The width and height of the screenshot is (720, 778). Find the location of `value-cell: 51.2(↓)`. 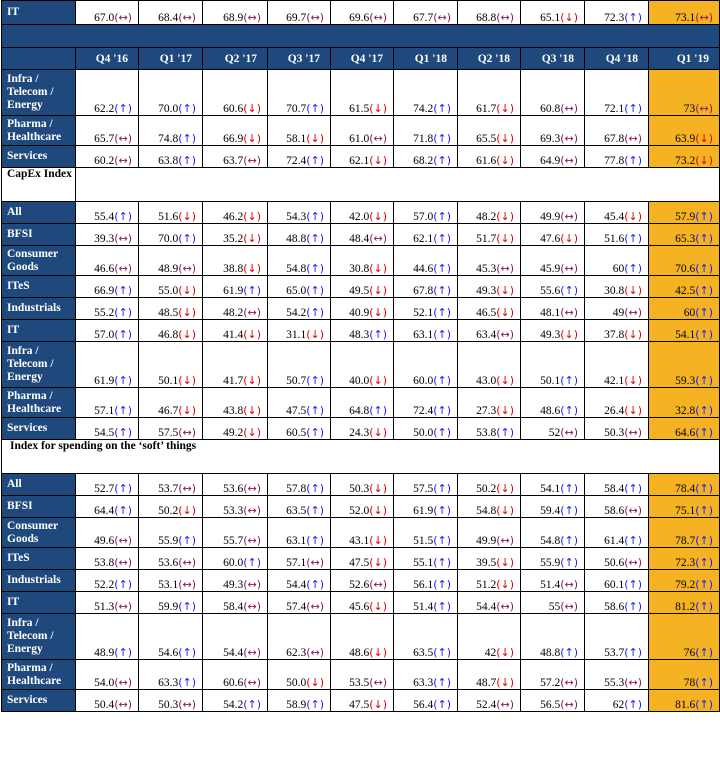

value-cell: 51.2(↓) is located at coordinates (489, 580).